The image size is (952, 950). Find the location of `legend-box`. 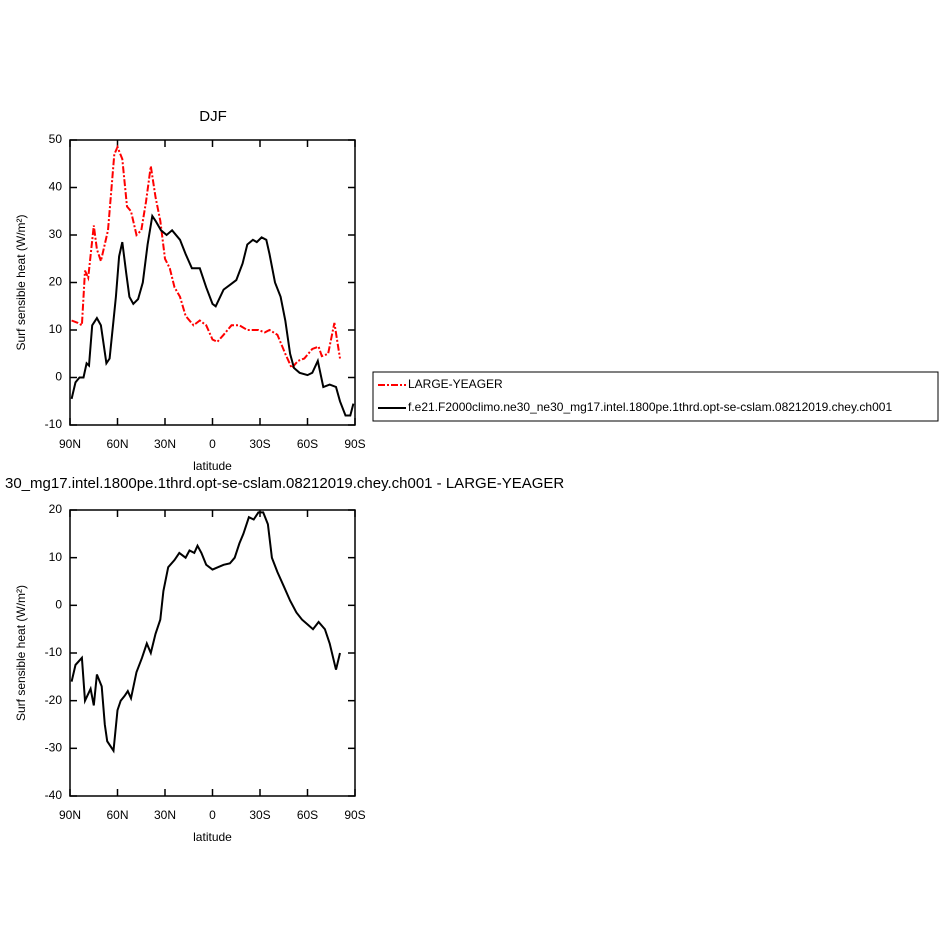

legend-box is located at coordinates (655, 396).